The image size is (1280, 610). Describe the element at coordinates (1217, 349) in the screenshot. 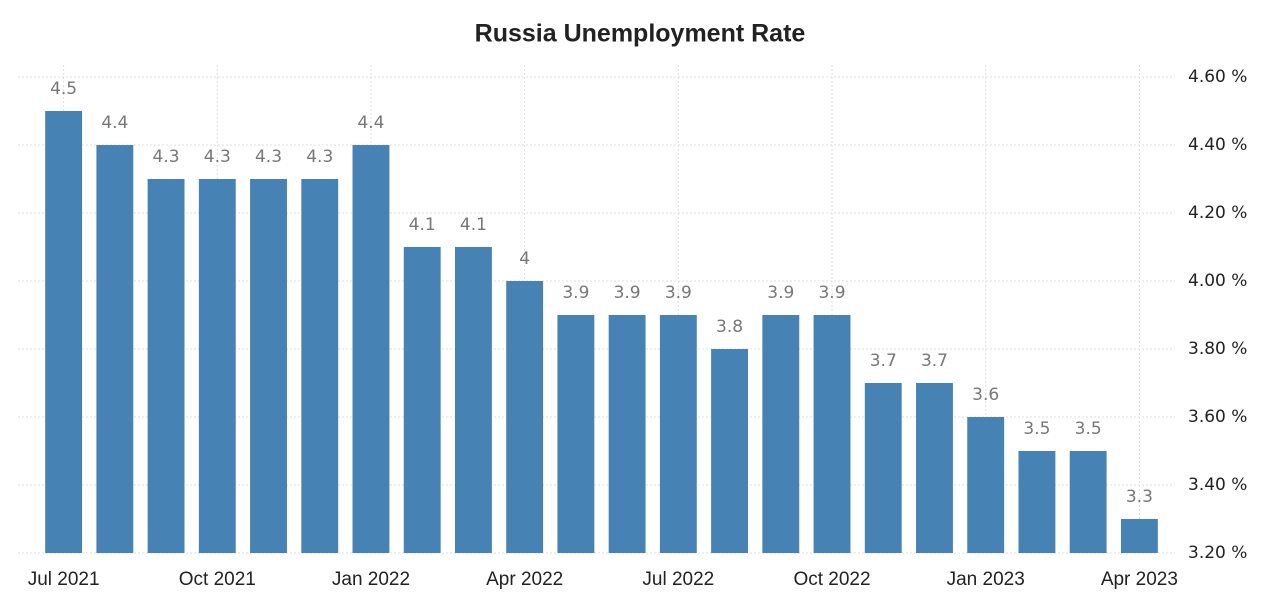

I see `y-tick-label: 3.80 %` at that location.